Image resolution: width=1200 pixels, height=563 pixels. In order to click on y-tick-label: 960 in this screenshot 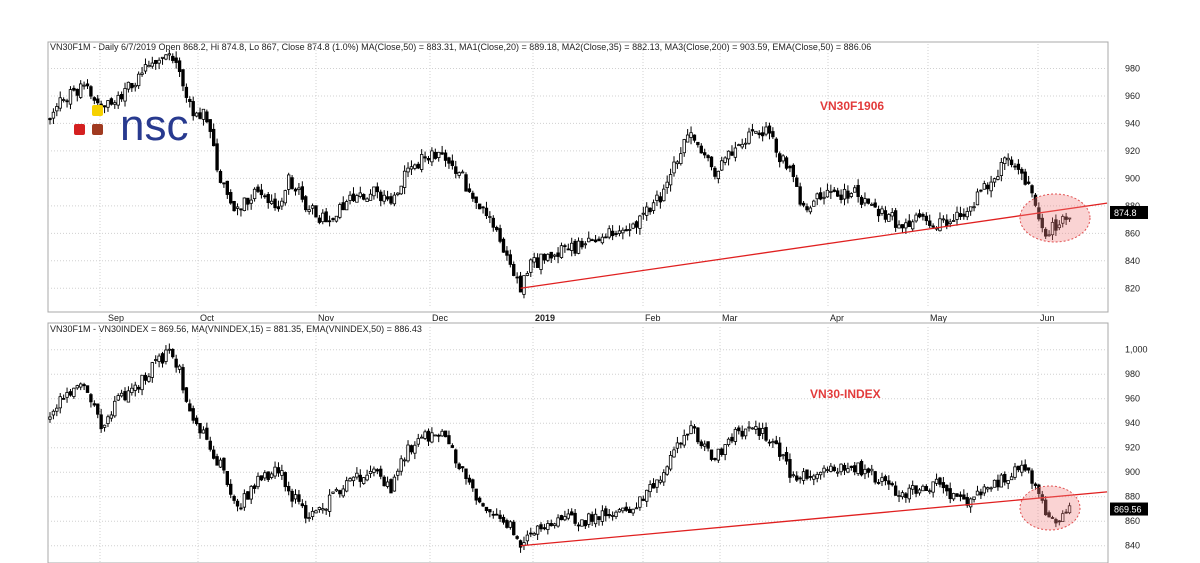, I will do `click(1132, 96)`.